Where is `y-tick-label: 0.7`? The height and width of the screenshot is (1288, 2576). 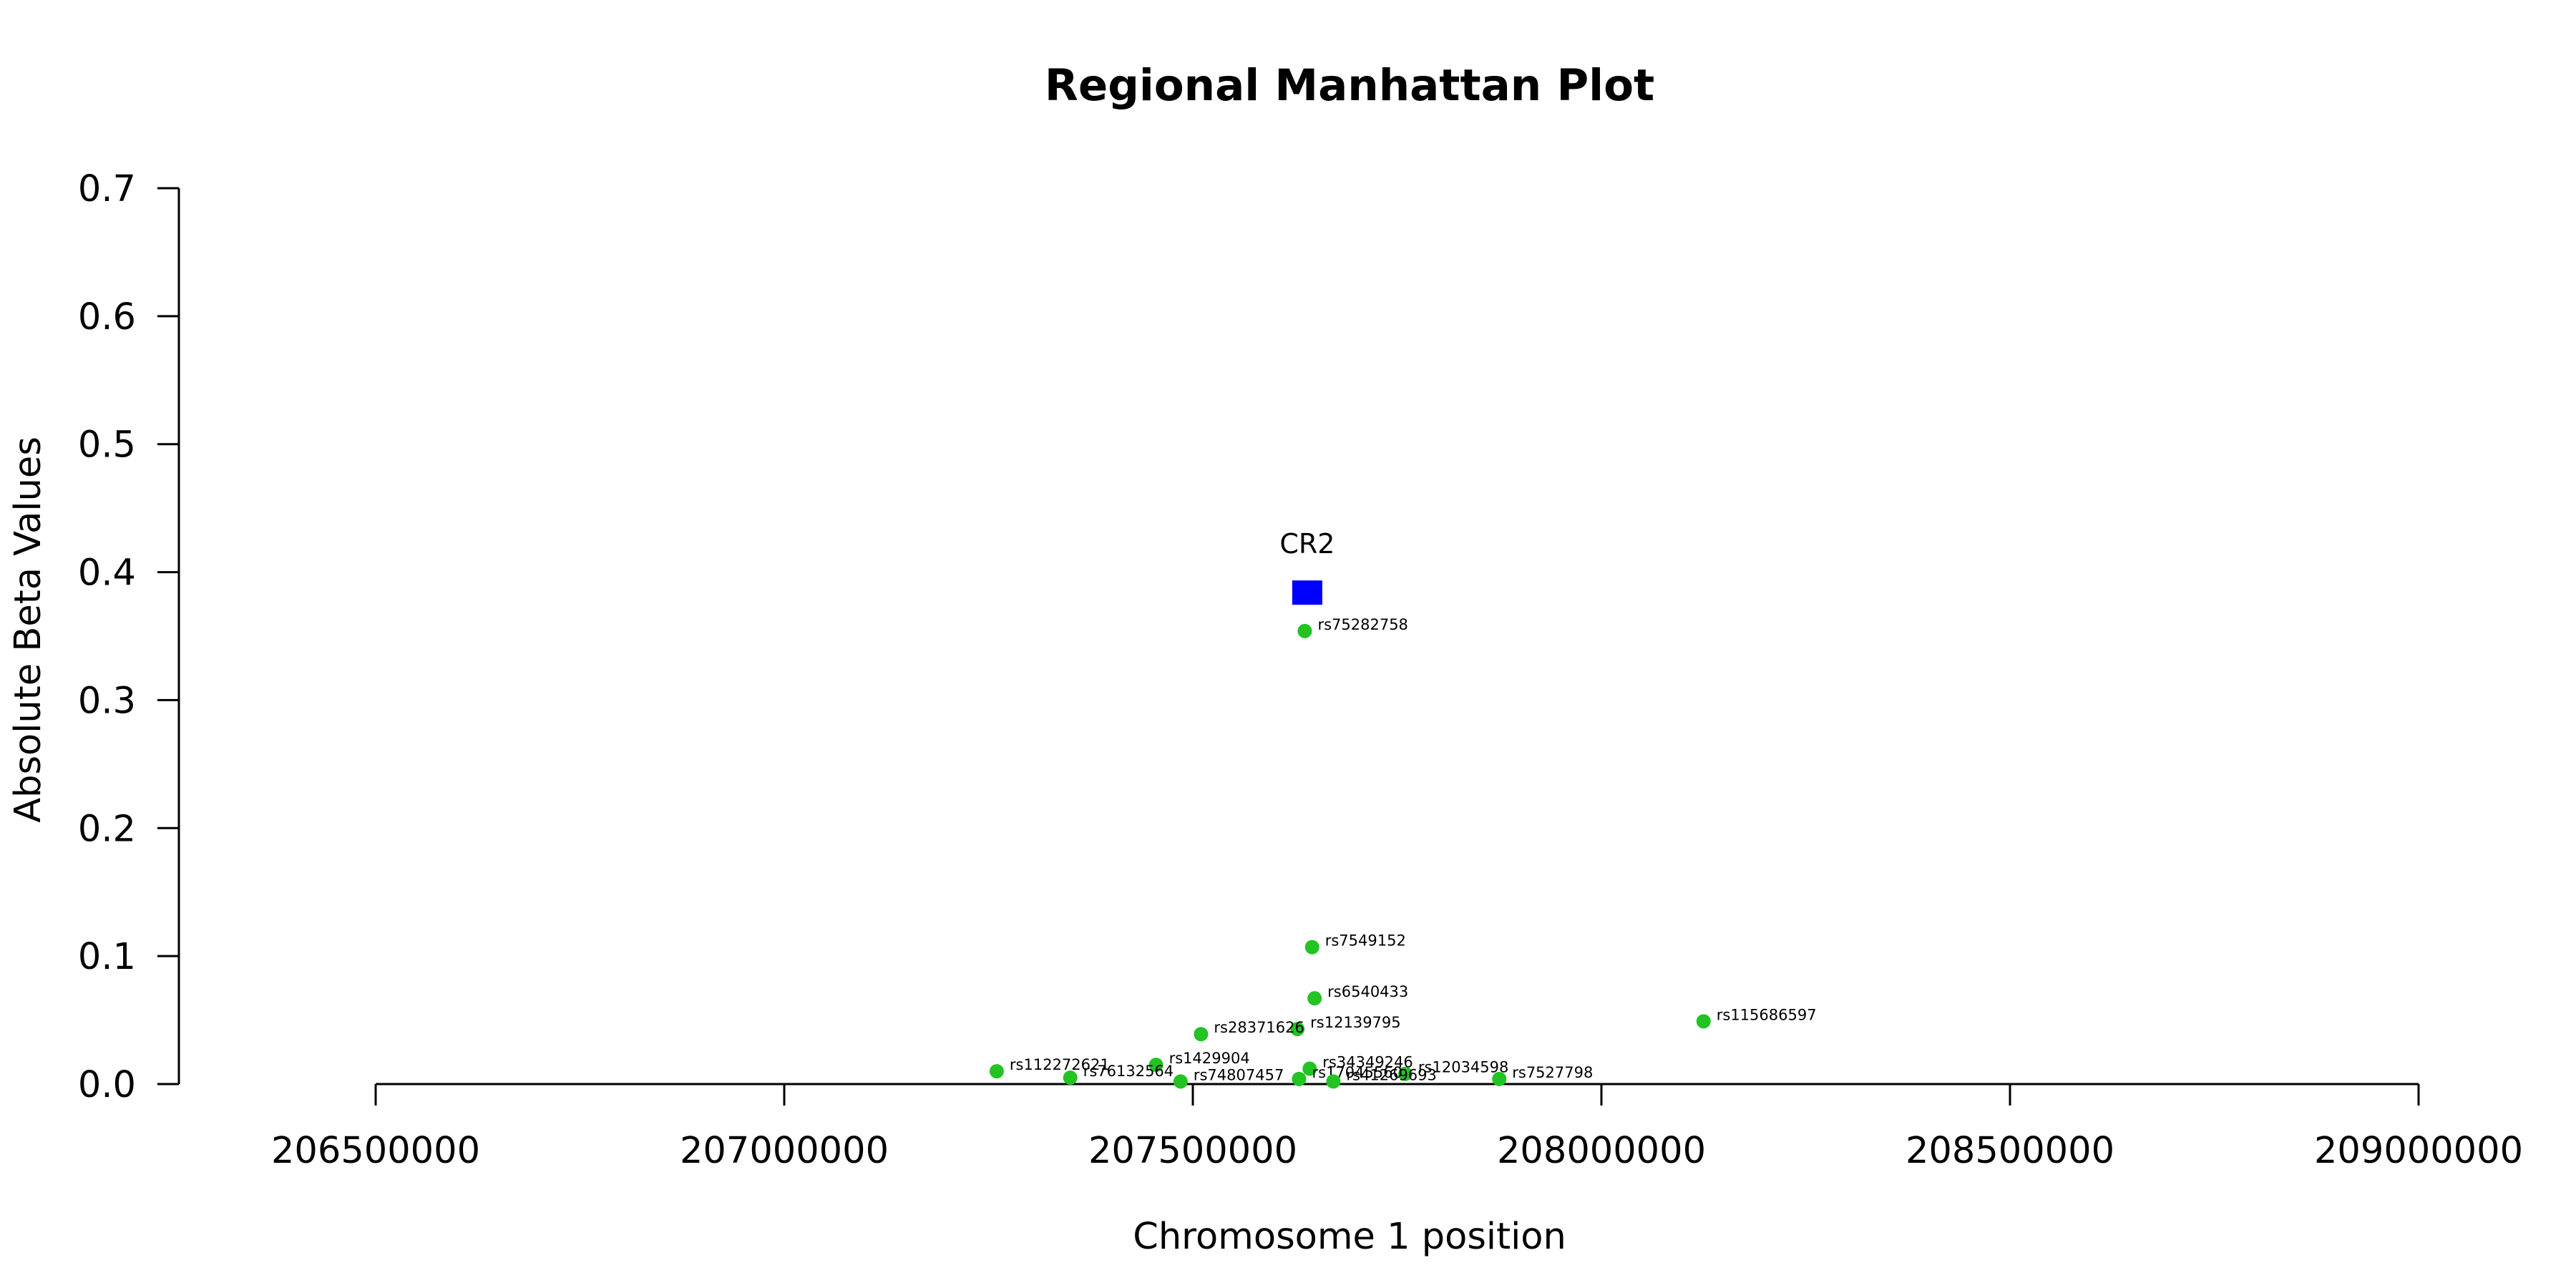
y-tick-label: 0.7 is located at coordinates (107, 189).